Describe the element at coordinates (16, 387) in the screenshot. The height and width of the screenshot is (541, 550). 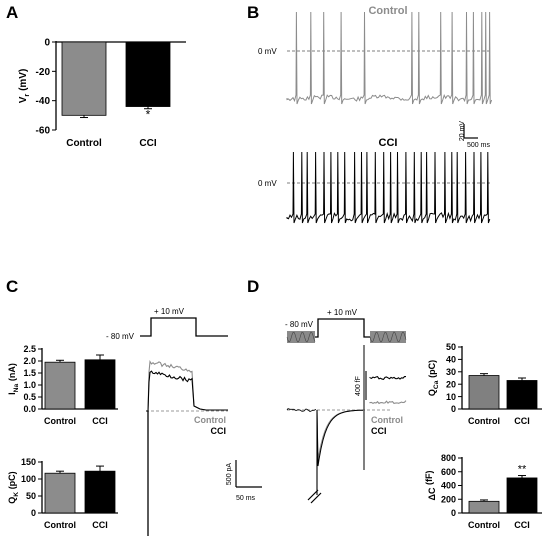
I see `y-label-sub: Na` at that location.